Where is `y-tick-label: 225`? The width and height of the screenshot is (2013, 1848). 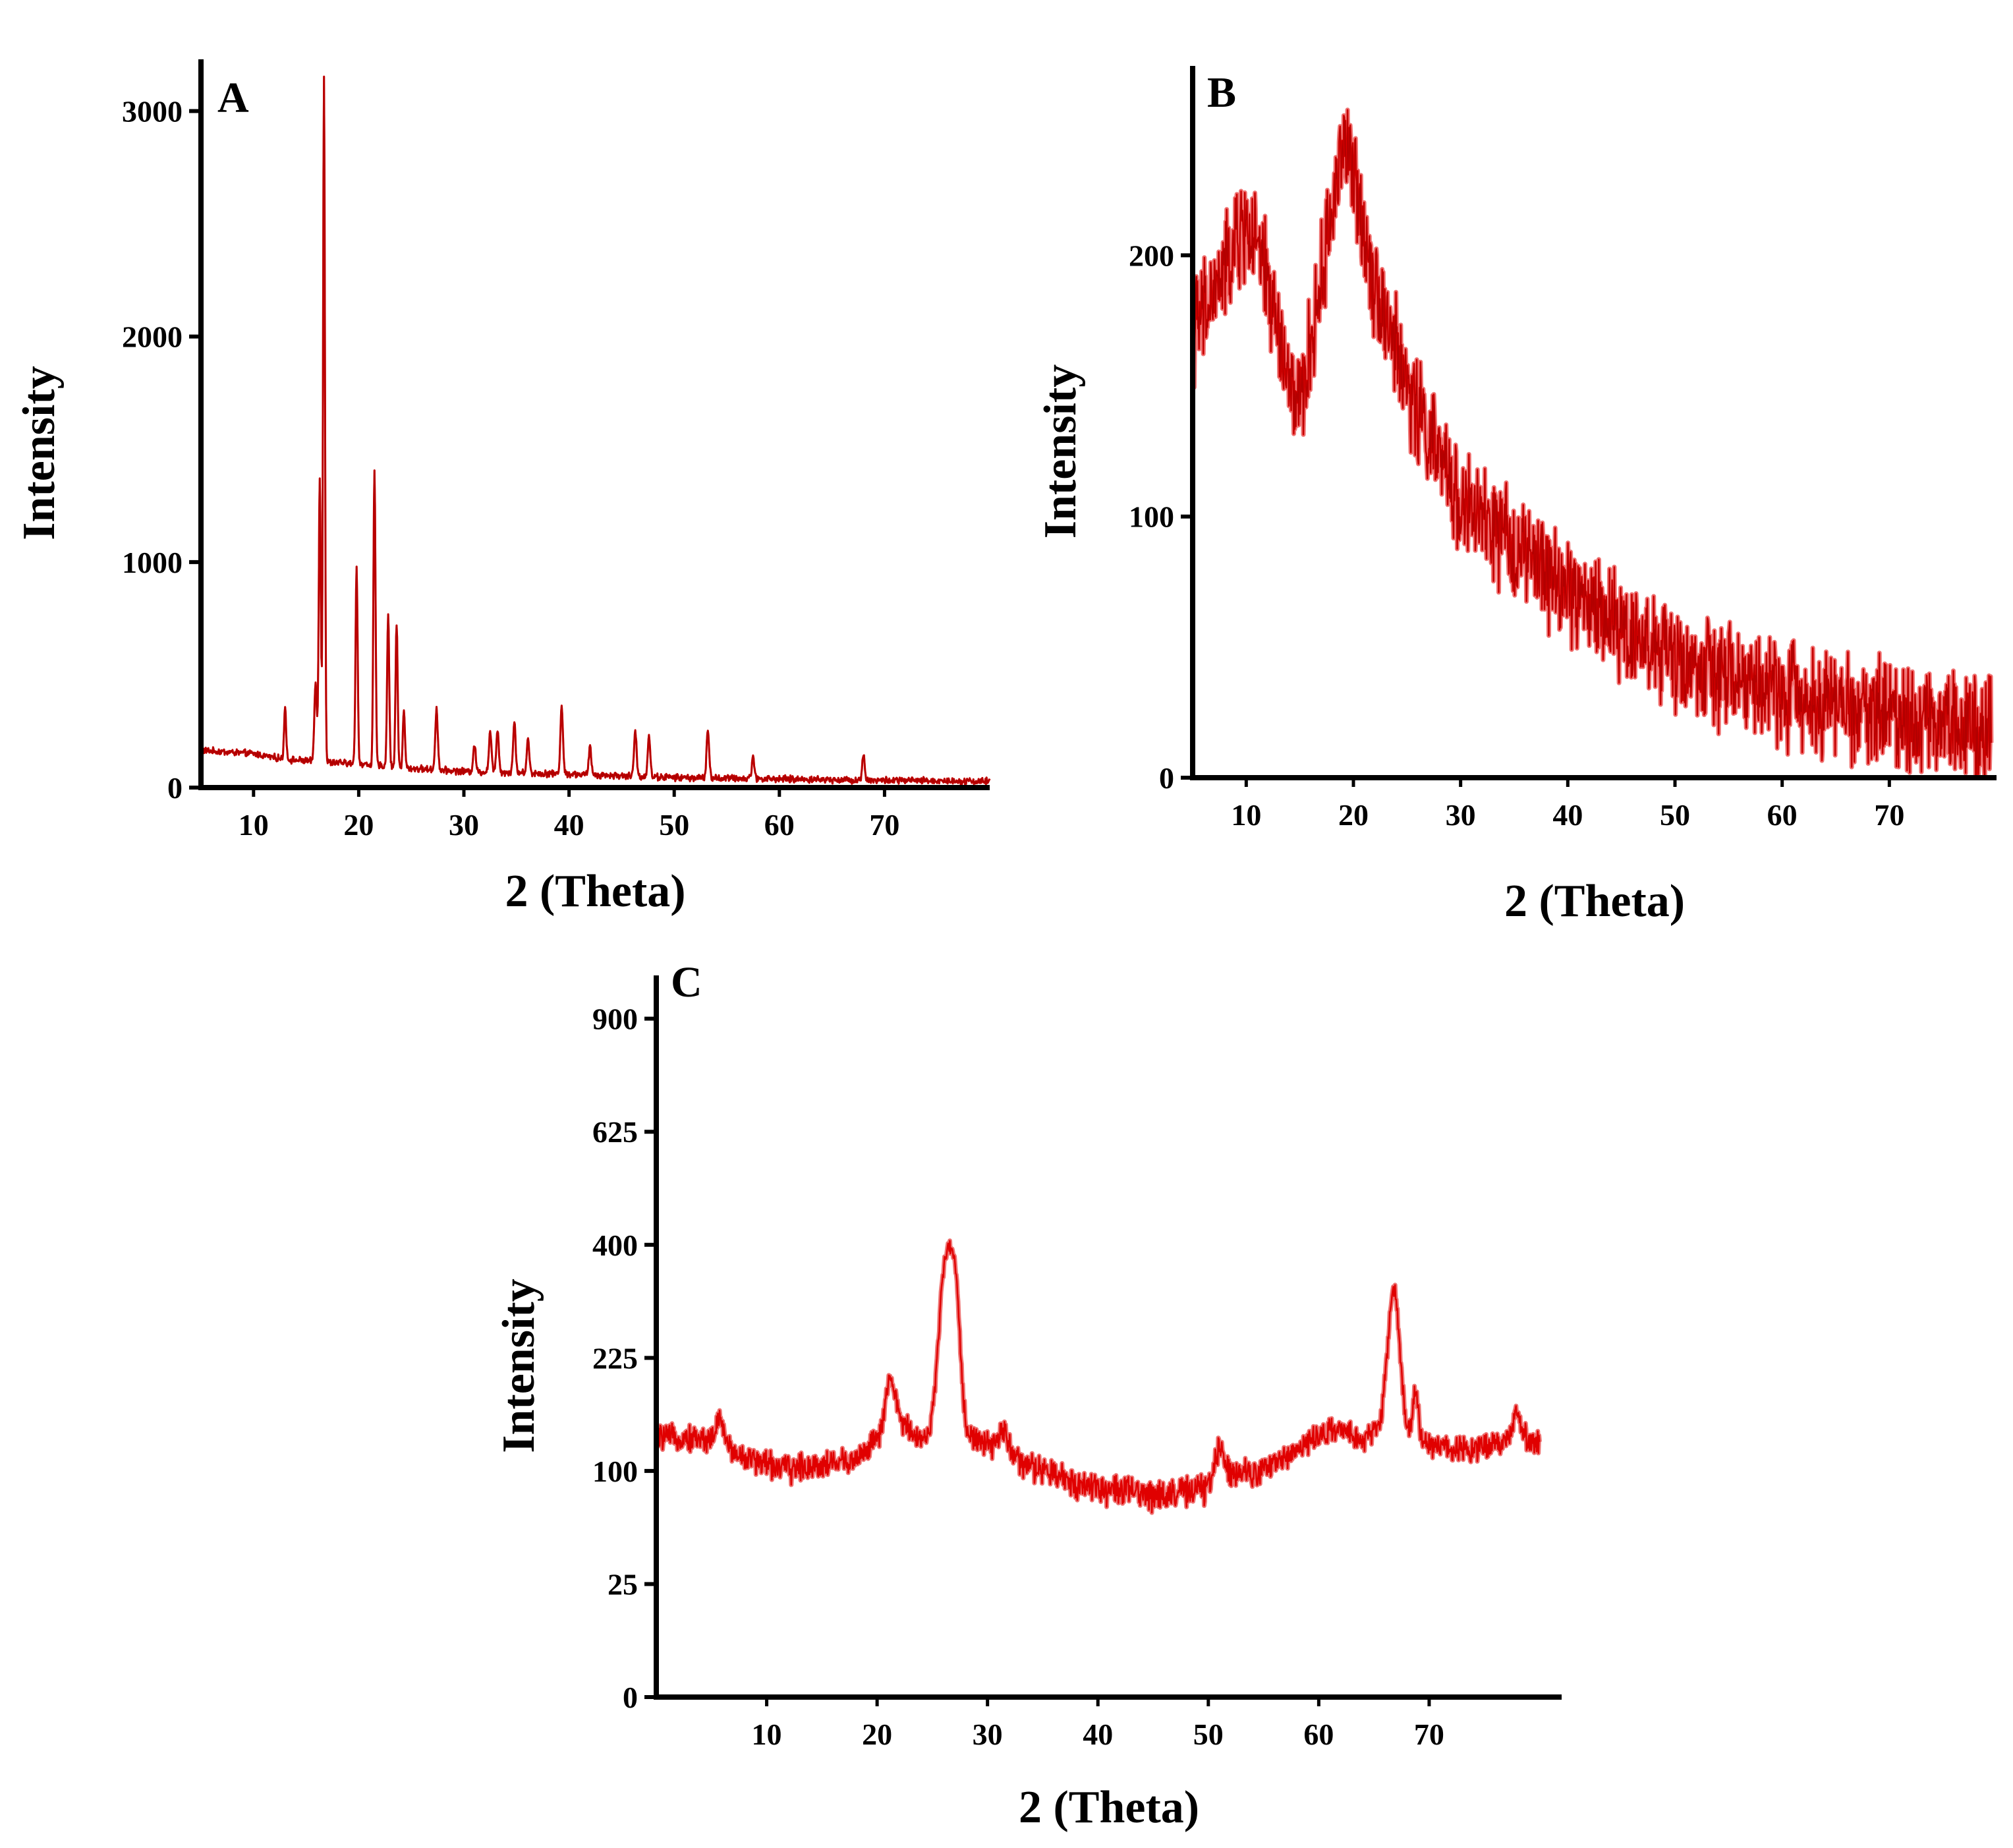 y-tick-label: 225 is located at coordinates (615, 1358).